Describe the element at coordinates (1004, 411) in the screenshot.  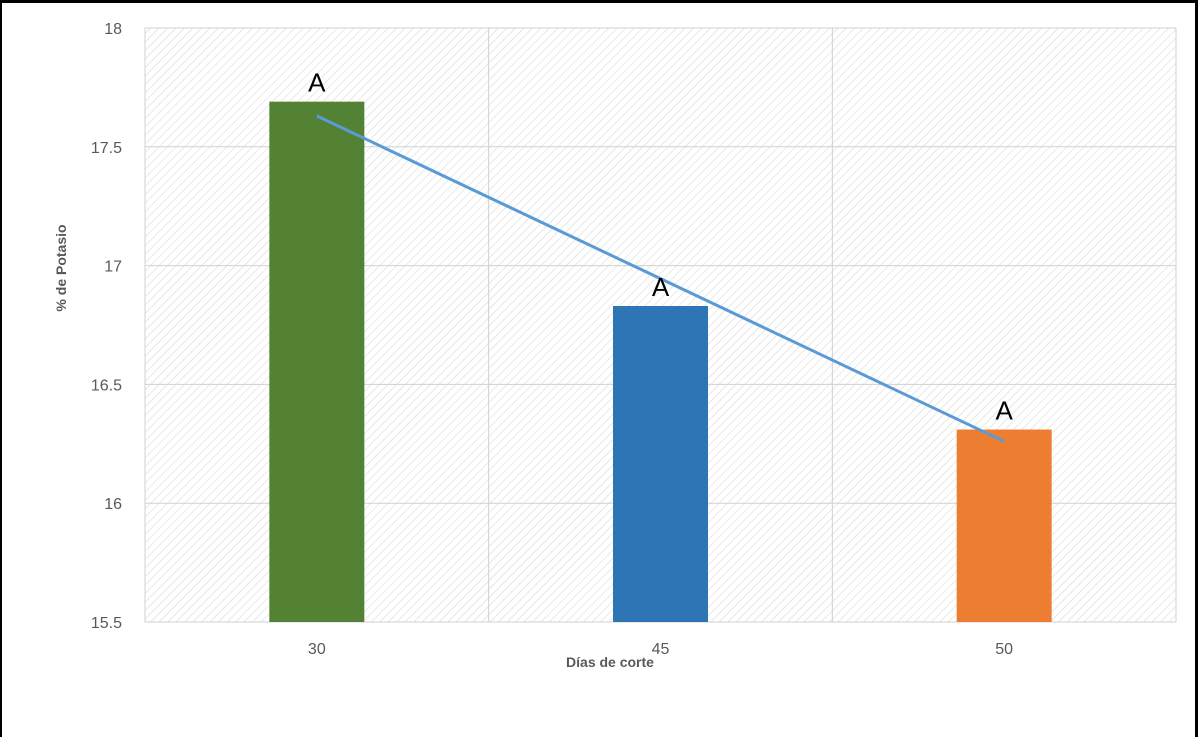
I see `bar-label-50: A` at that location.